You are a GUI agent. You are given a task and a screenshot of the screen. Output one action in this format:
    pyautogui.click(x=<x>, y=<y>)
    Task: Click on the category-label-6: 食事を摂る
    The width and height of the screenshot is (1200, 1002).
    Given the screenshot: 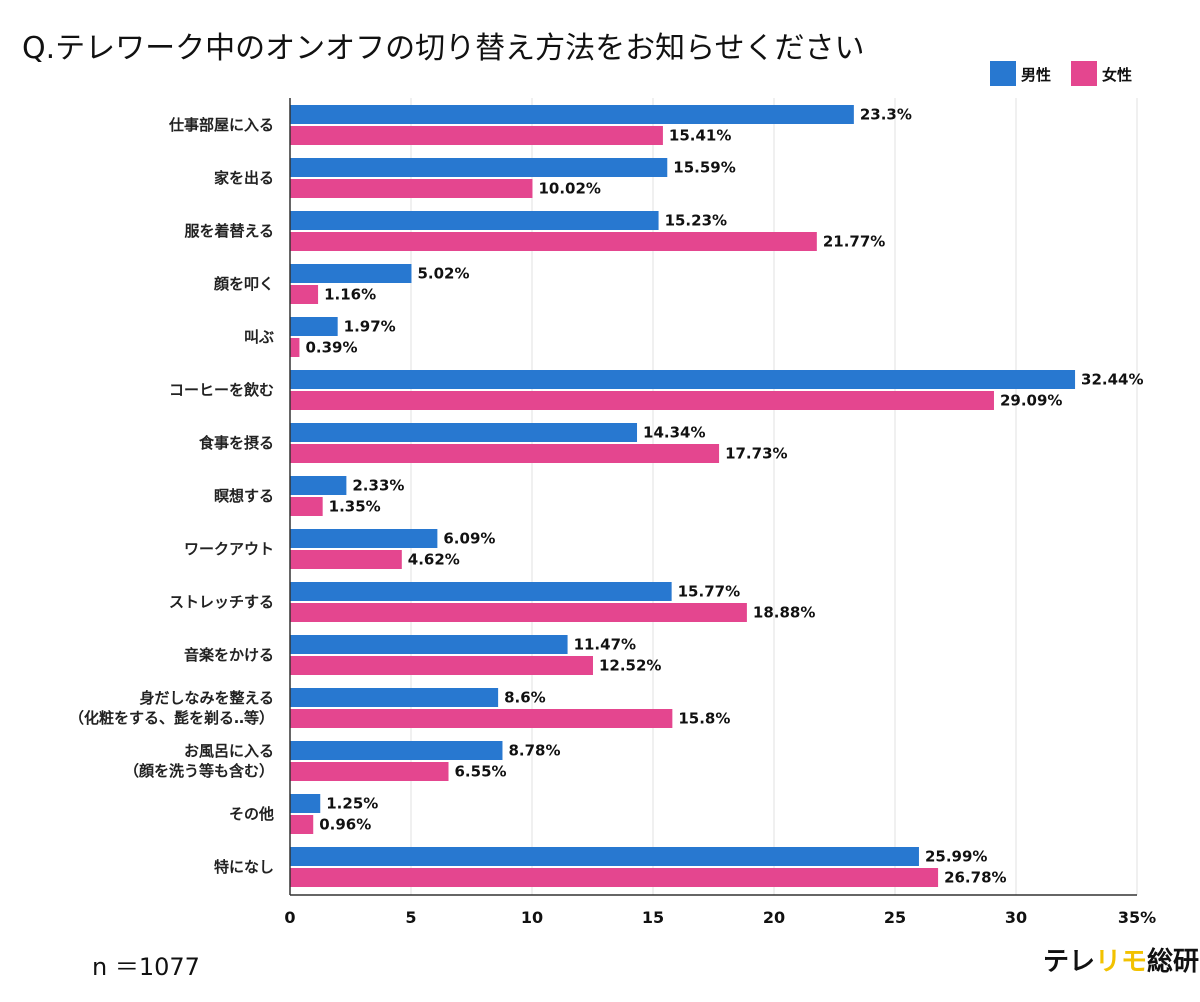 What is the action you would take?
    pyautogui.click(x=236, y=443)
    